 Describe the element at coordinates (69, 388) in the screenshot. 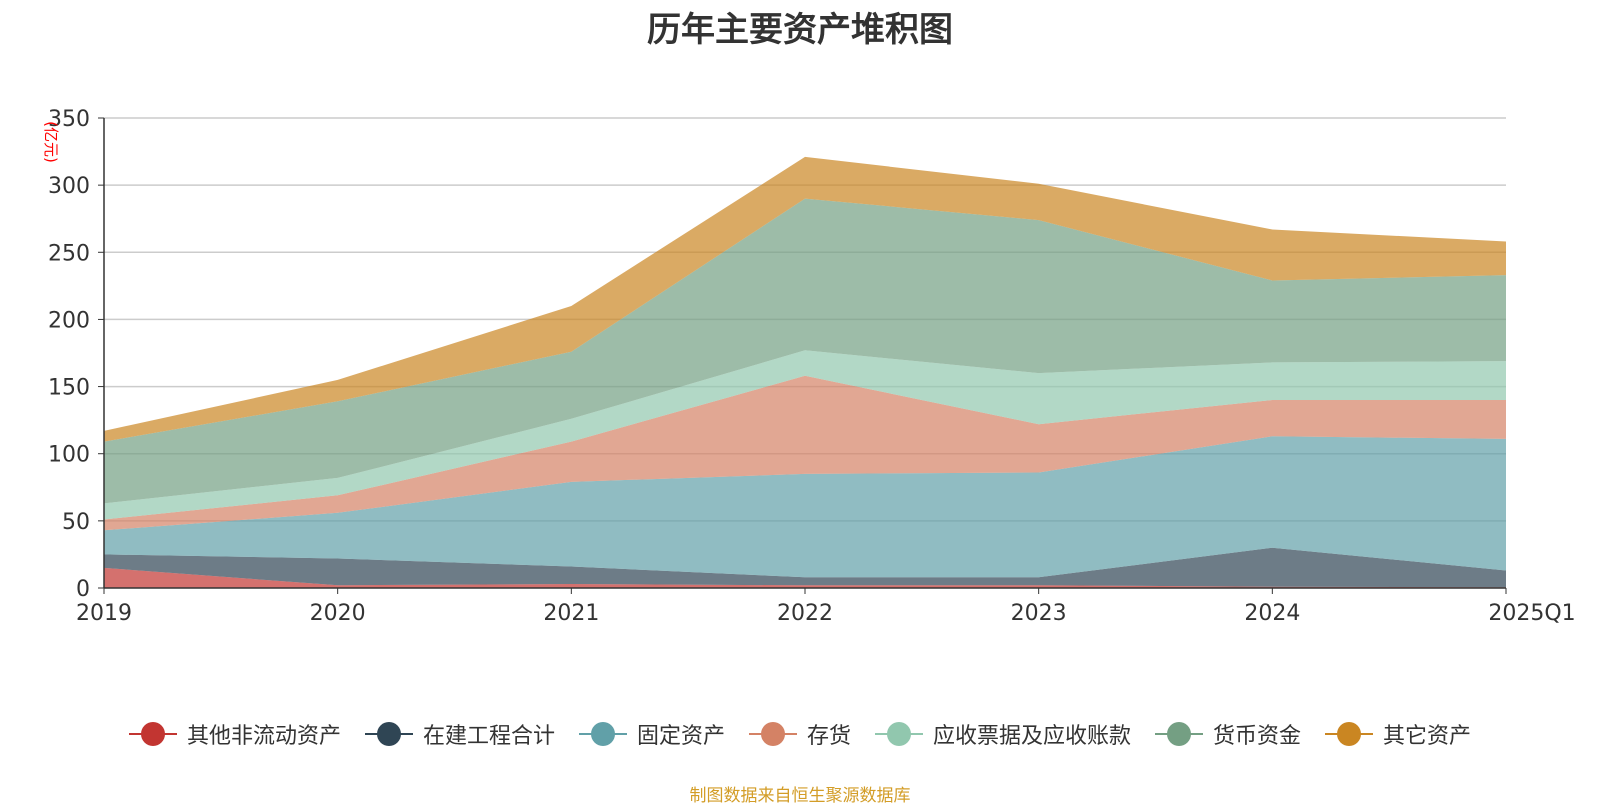

I see `y-tick-label: 150` at that location.